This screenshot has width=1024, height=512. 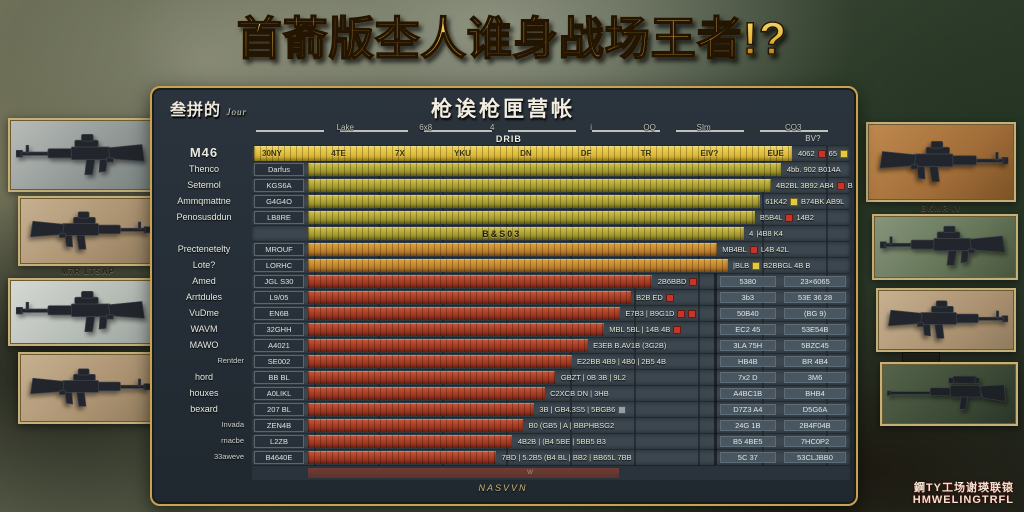 What do you see at coordinates (804, 201) in the screenshot?
I see `bar-annotation: 61K42 B74BK AB9L` at bounding box center [804, 201].